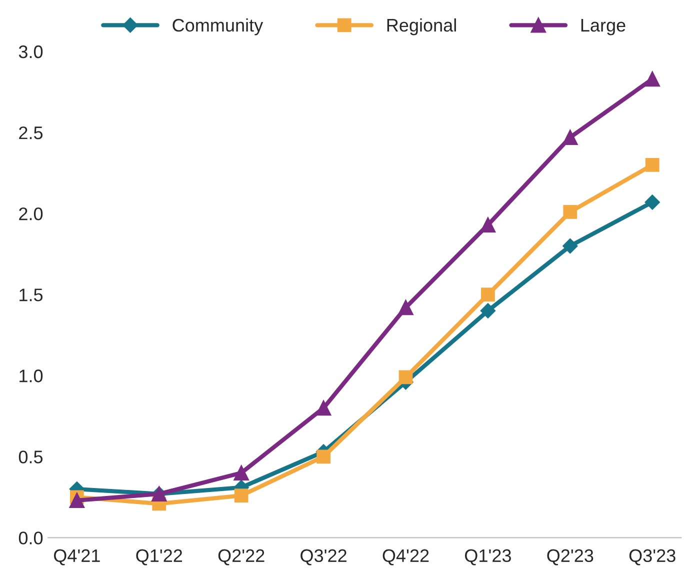 Image resolution: width=688 pixels, height=572 pixels. I want to click on y-tick-label: 1.0, so click(31, 376).